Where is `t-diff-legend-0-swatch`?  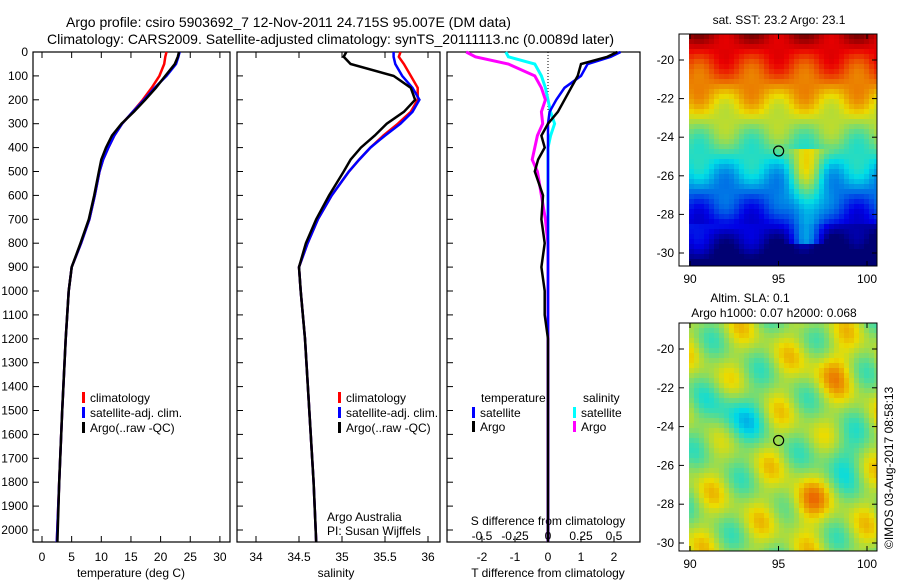 t-diff-legend-0-swatch is located at coordinates (473, 412).